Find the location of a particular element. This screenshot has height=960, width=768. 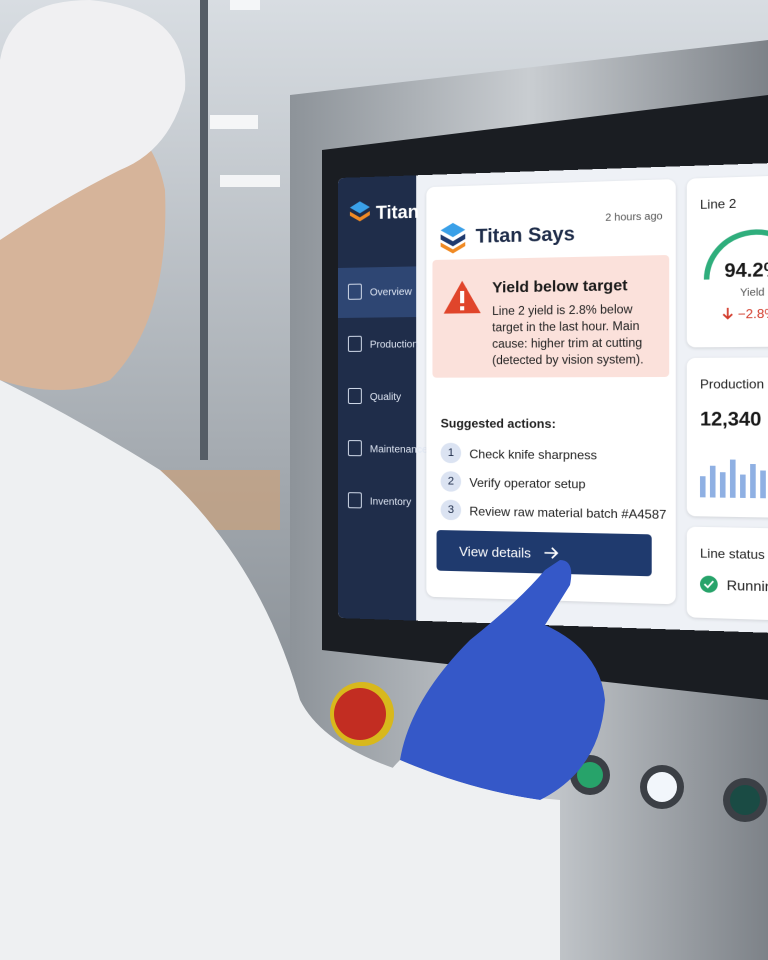

action-number: 2 is located at coordinates (451, 481).